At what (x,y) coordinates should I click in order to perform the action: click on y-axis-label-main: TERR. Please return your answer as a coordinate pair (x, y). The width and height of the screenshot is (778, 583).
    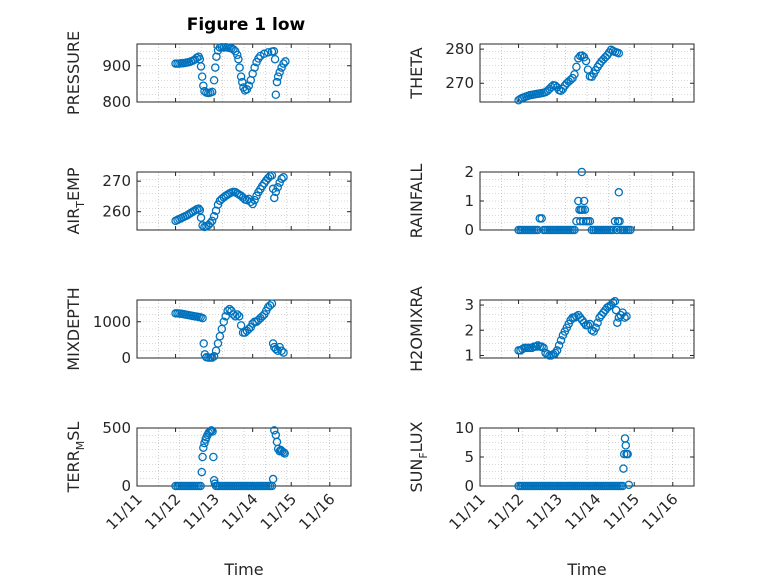
    Looking at the image, I should click on (73, 471).